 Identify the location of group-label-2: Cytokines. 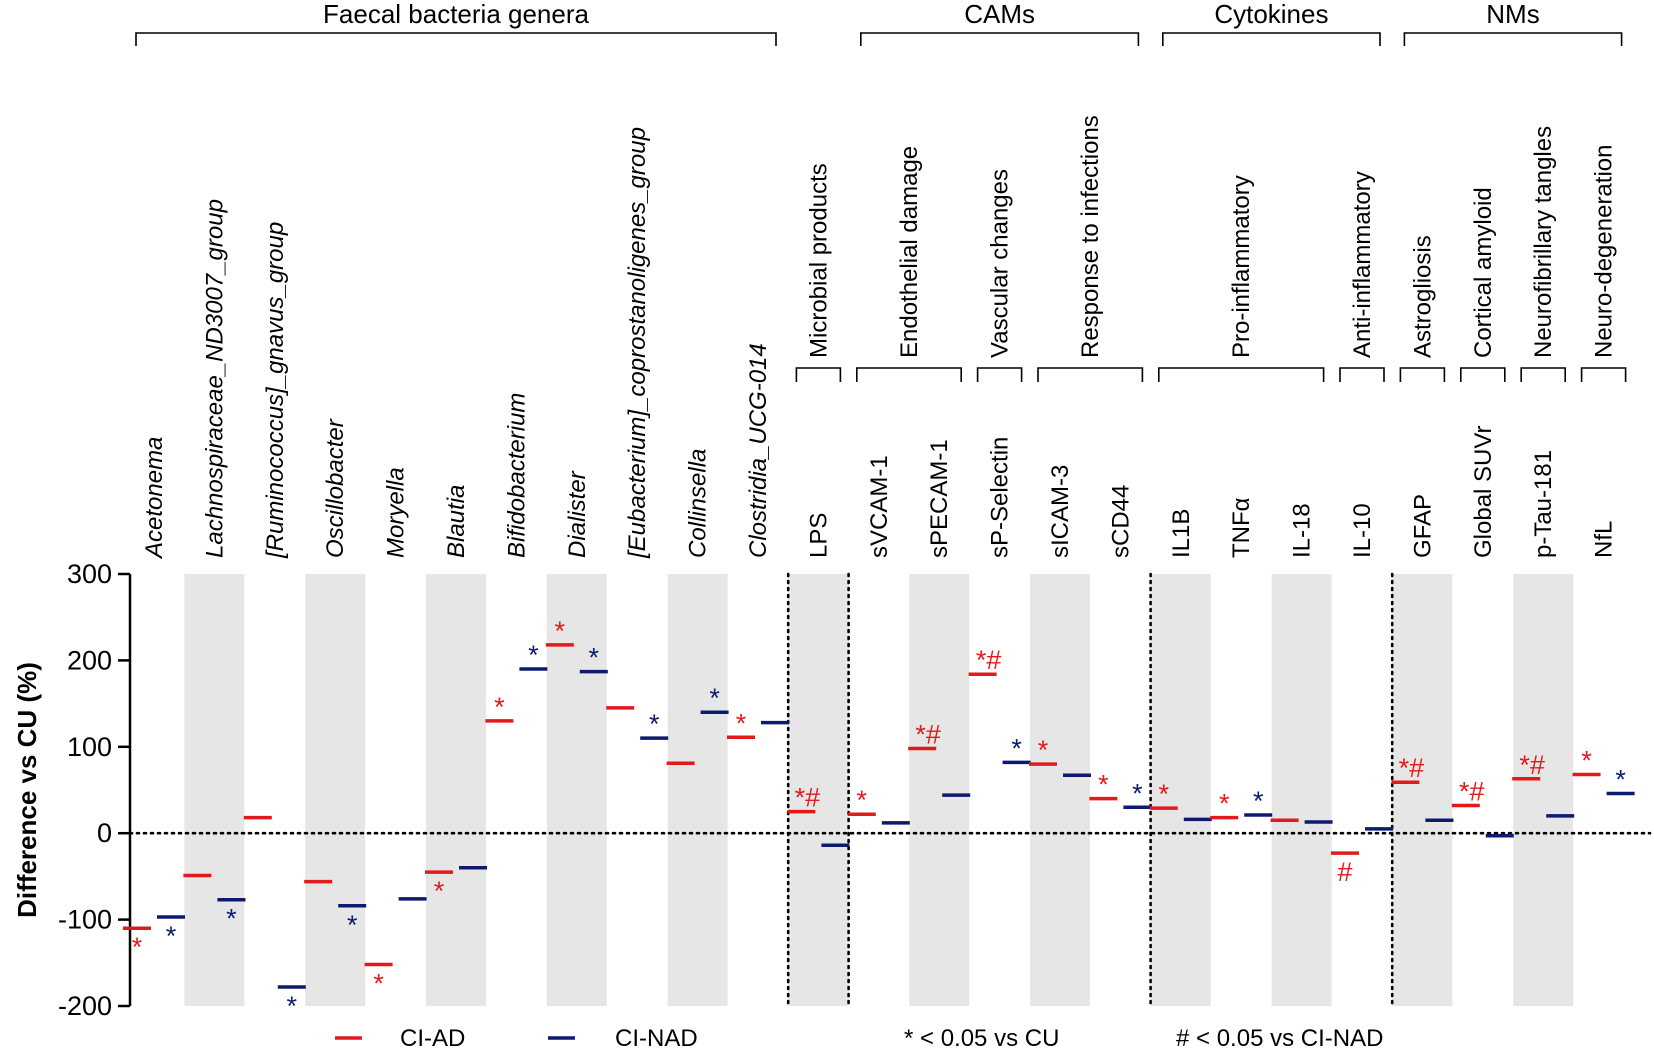
(1271, 14).